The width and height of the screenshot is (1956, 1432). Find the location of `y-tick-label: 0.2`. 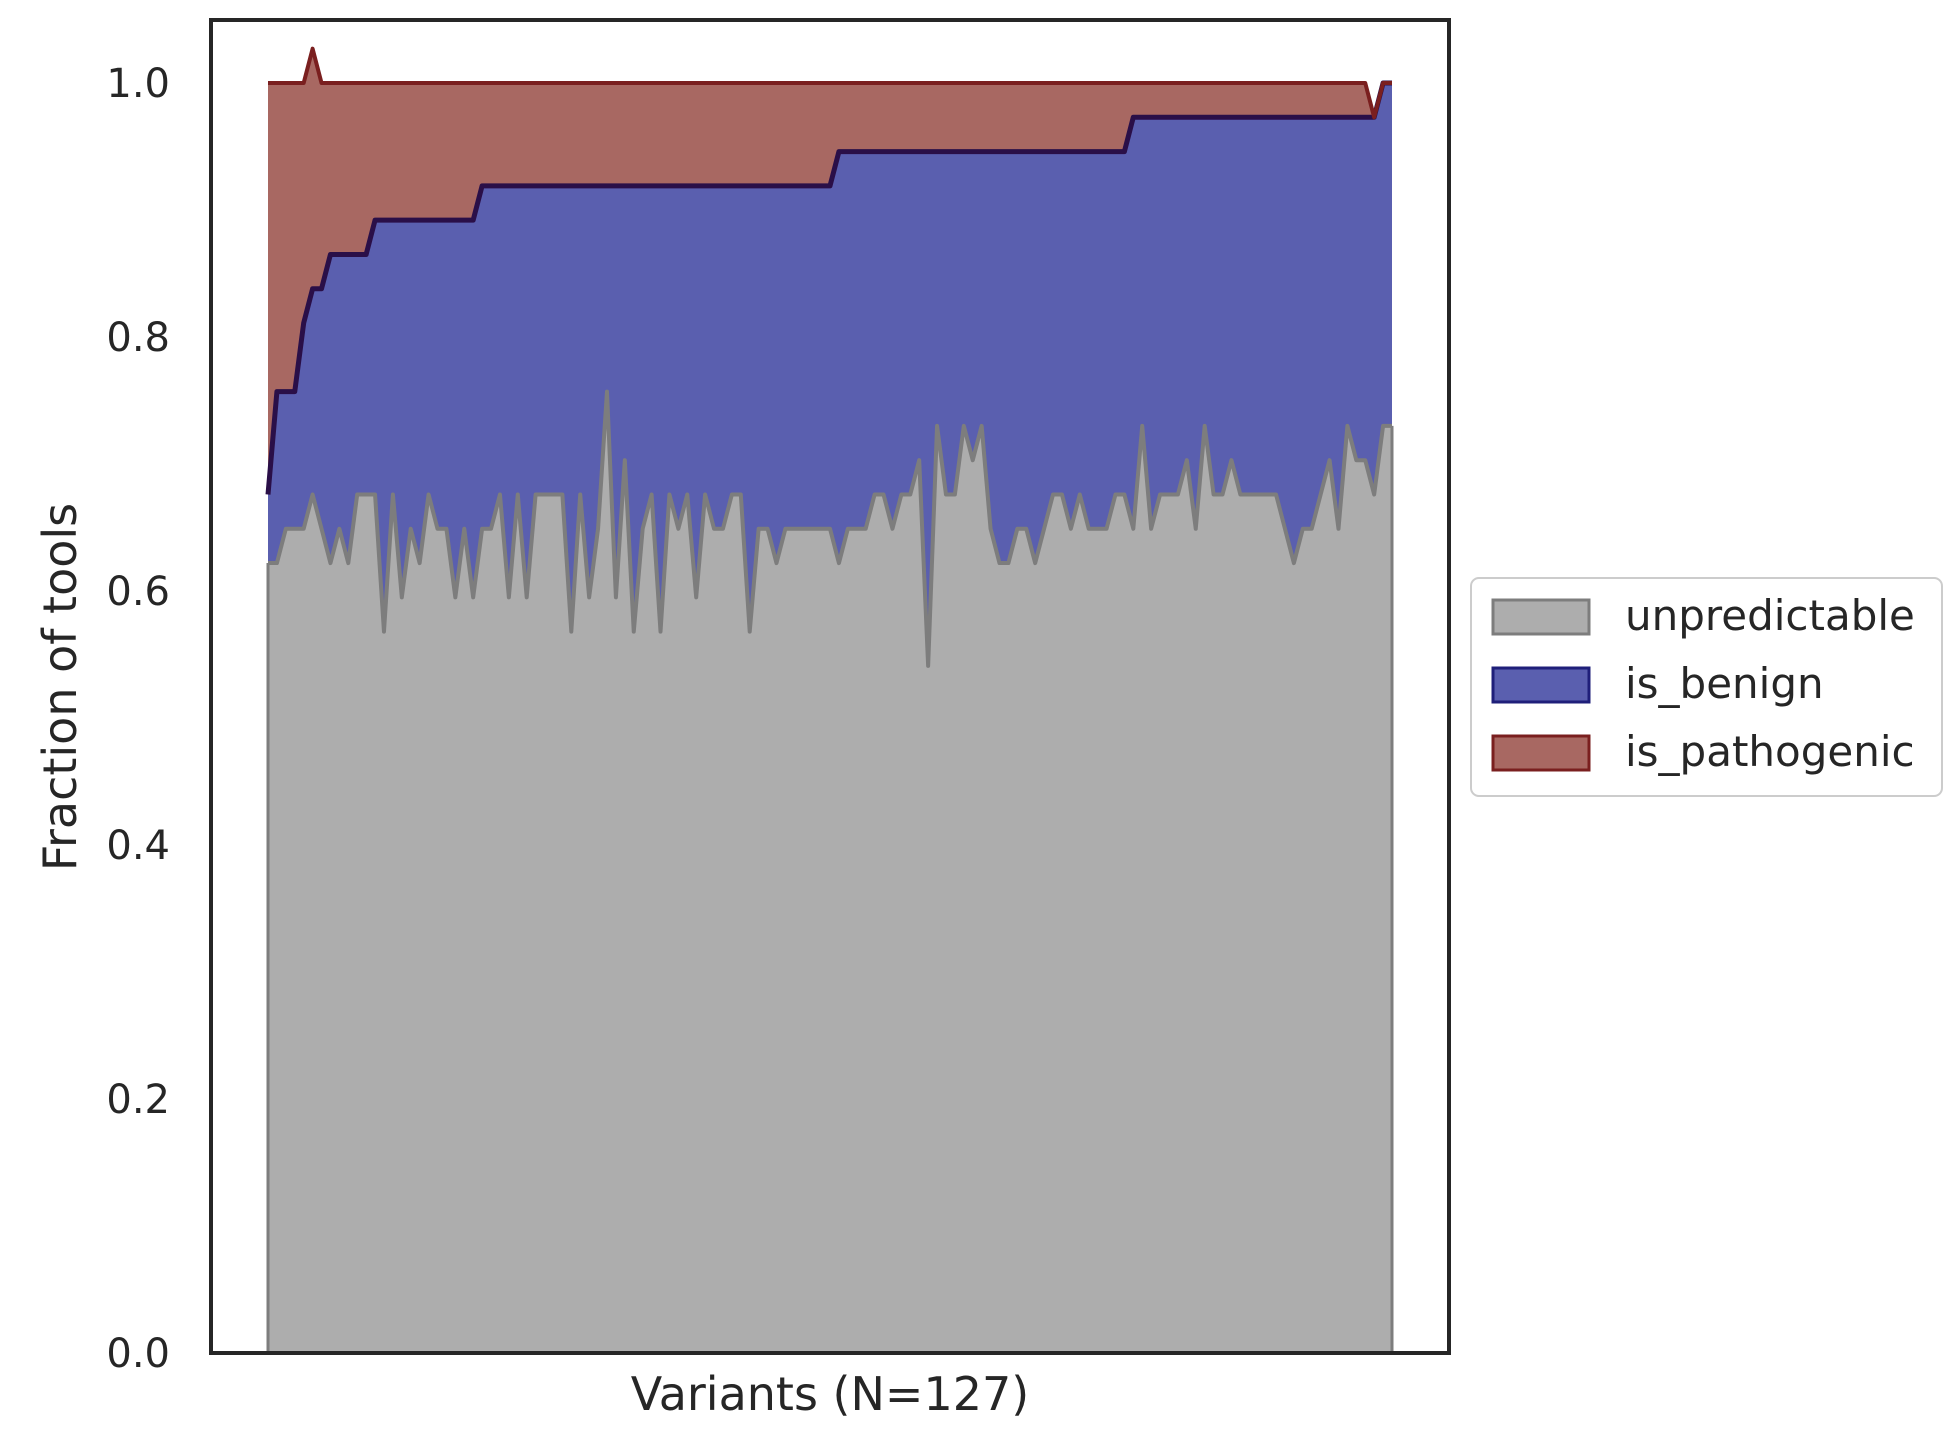

y-tick-label: 0.2 is located at coordinates (138, 1100).